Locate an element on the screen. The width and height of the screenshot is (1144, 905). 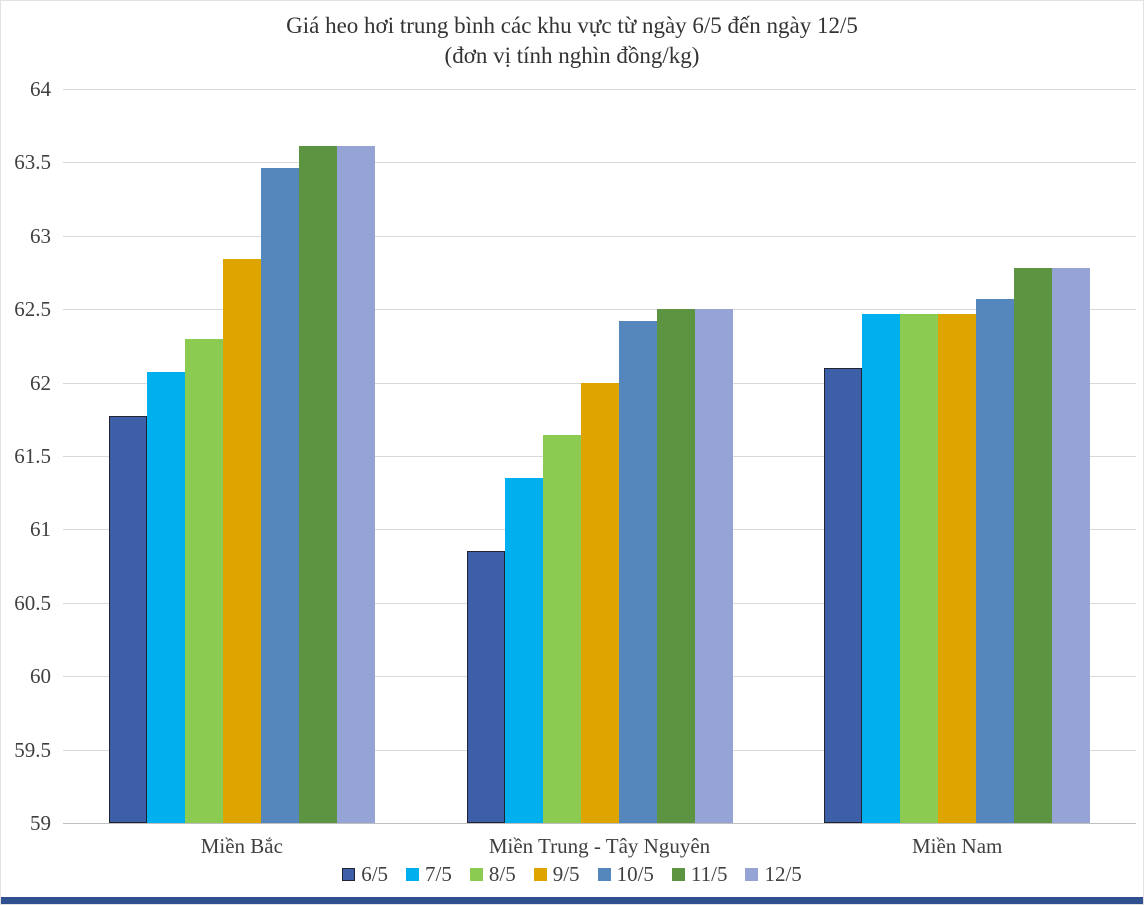
bar-9-5-cat1 is located at coordinates (241, 541).